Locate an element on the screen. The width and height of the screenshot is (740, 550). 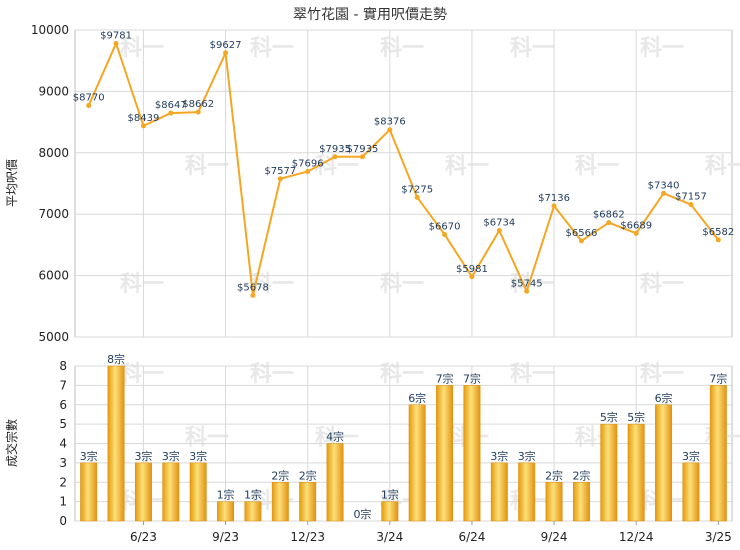
price-y-tick-label: 7000 is located at coordinates (53, 214).